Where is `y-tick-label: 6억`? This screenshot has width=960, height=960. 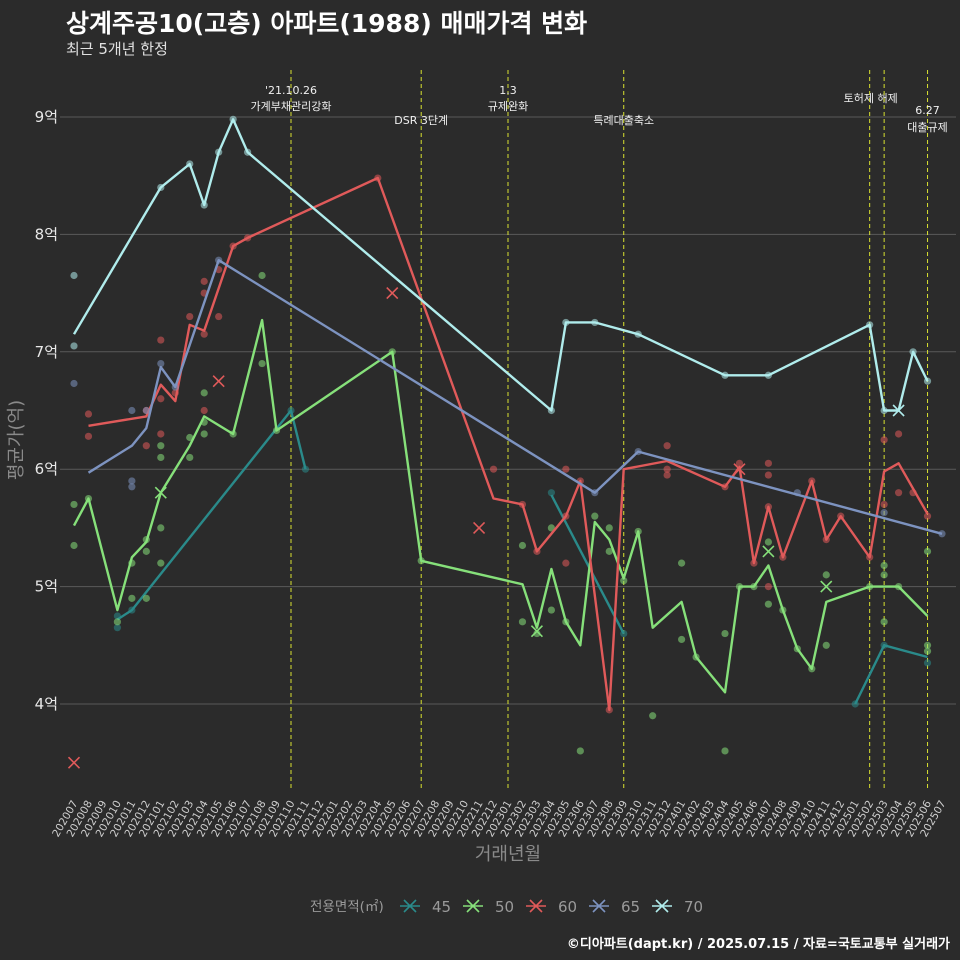
y-tick-label: 6억 is located at coordinates (46, 469).